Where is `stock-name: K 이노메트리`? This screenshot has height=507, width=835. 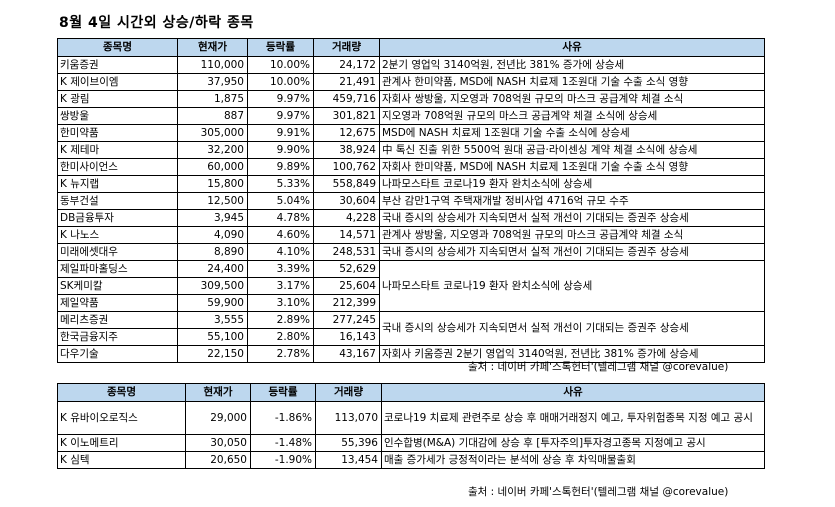
stock-name: K 이노메트리 is located at coordinates (121, 443).